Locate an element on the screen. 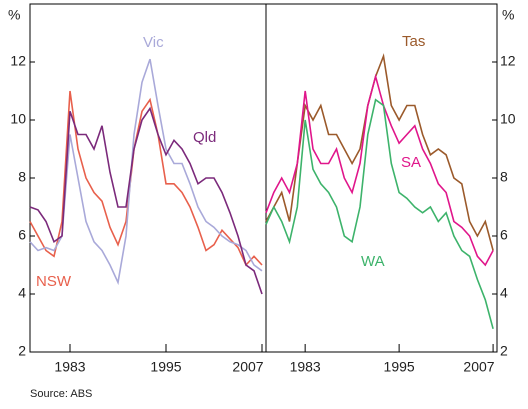 This screenshot has width=528, height=409. series-label: WA is located at coordinates (373, 261).